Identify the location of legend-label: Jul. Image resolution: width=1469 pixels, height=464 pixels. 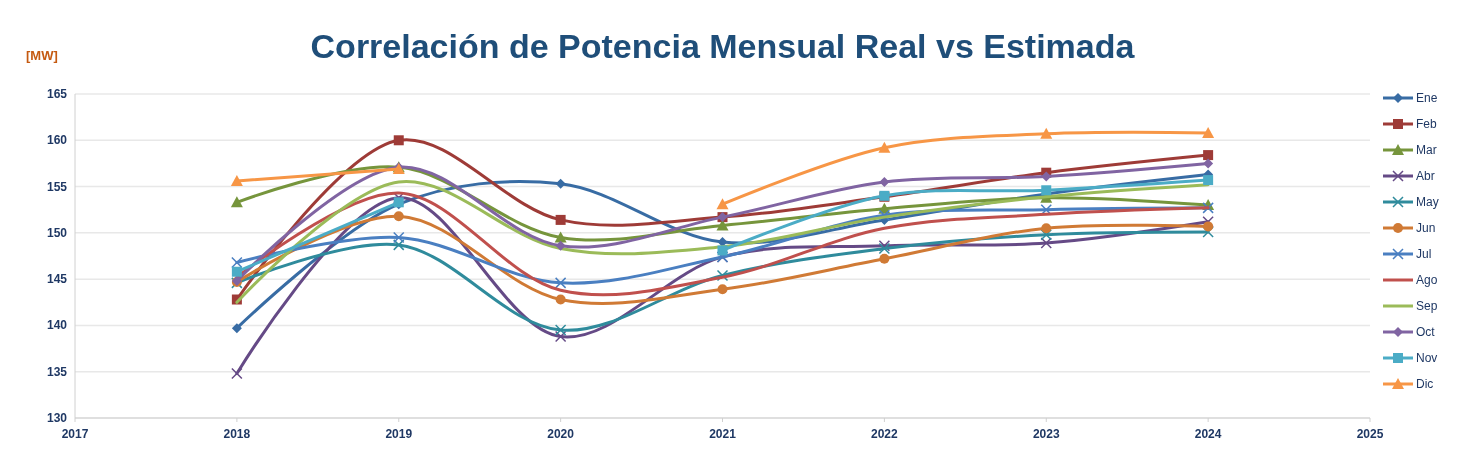
(1424, 254).